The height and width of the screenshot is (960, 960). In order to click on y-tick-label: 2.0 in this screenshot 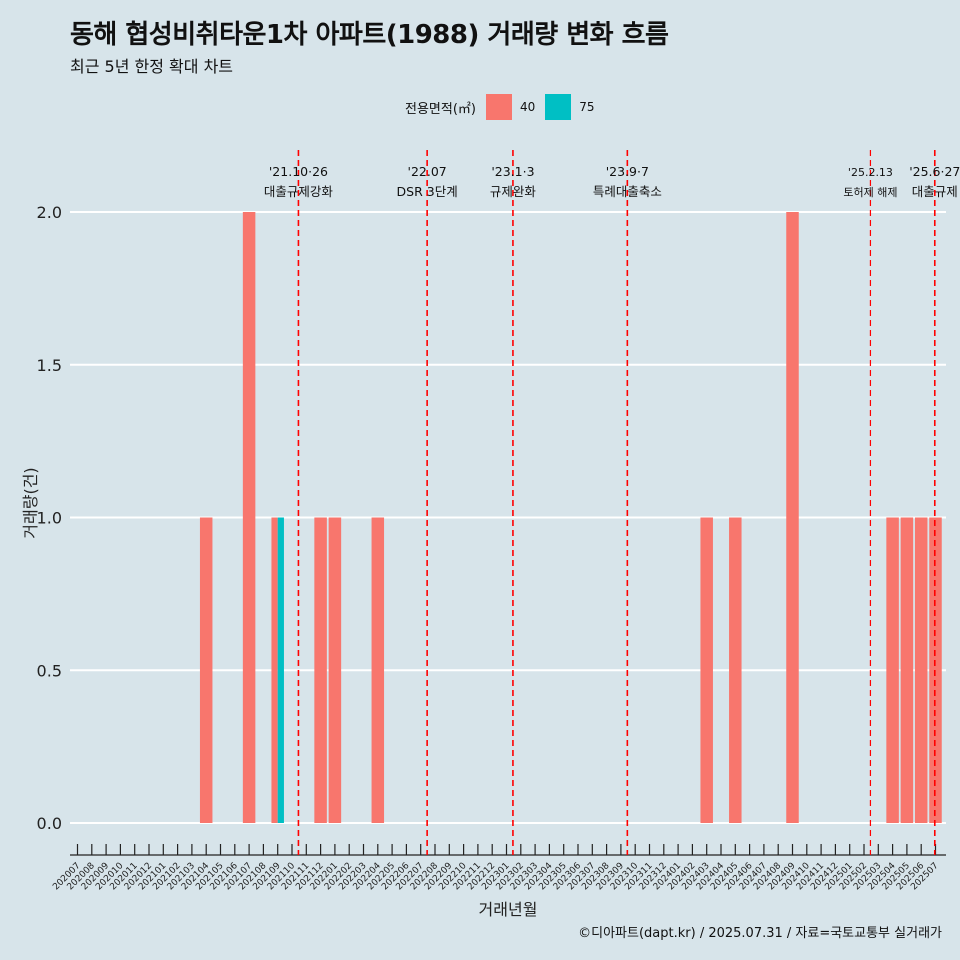, I will do `click(49, 212)`.